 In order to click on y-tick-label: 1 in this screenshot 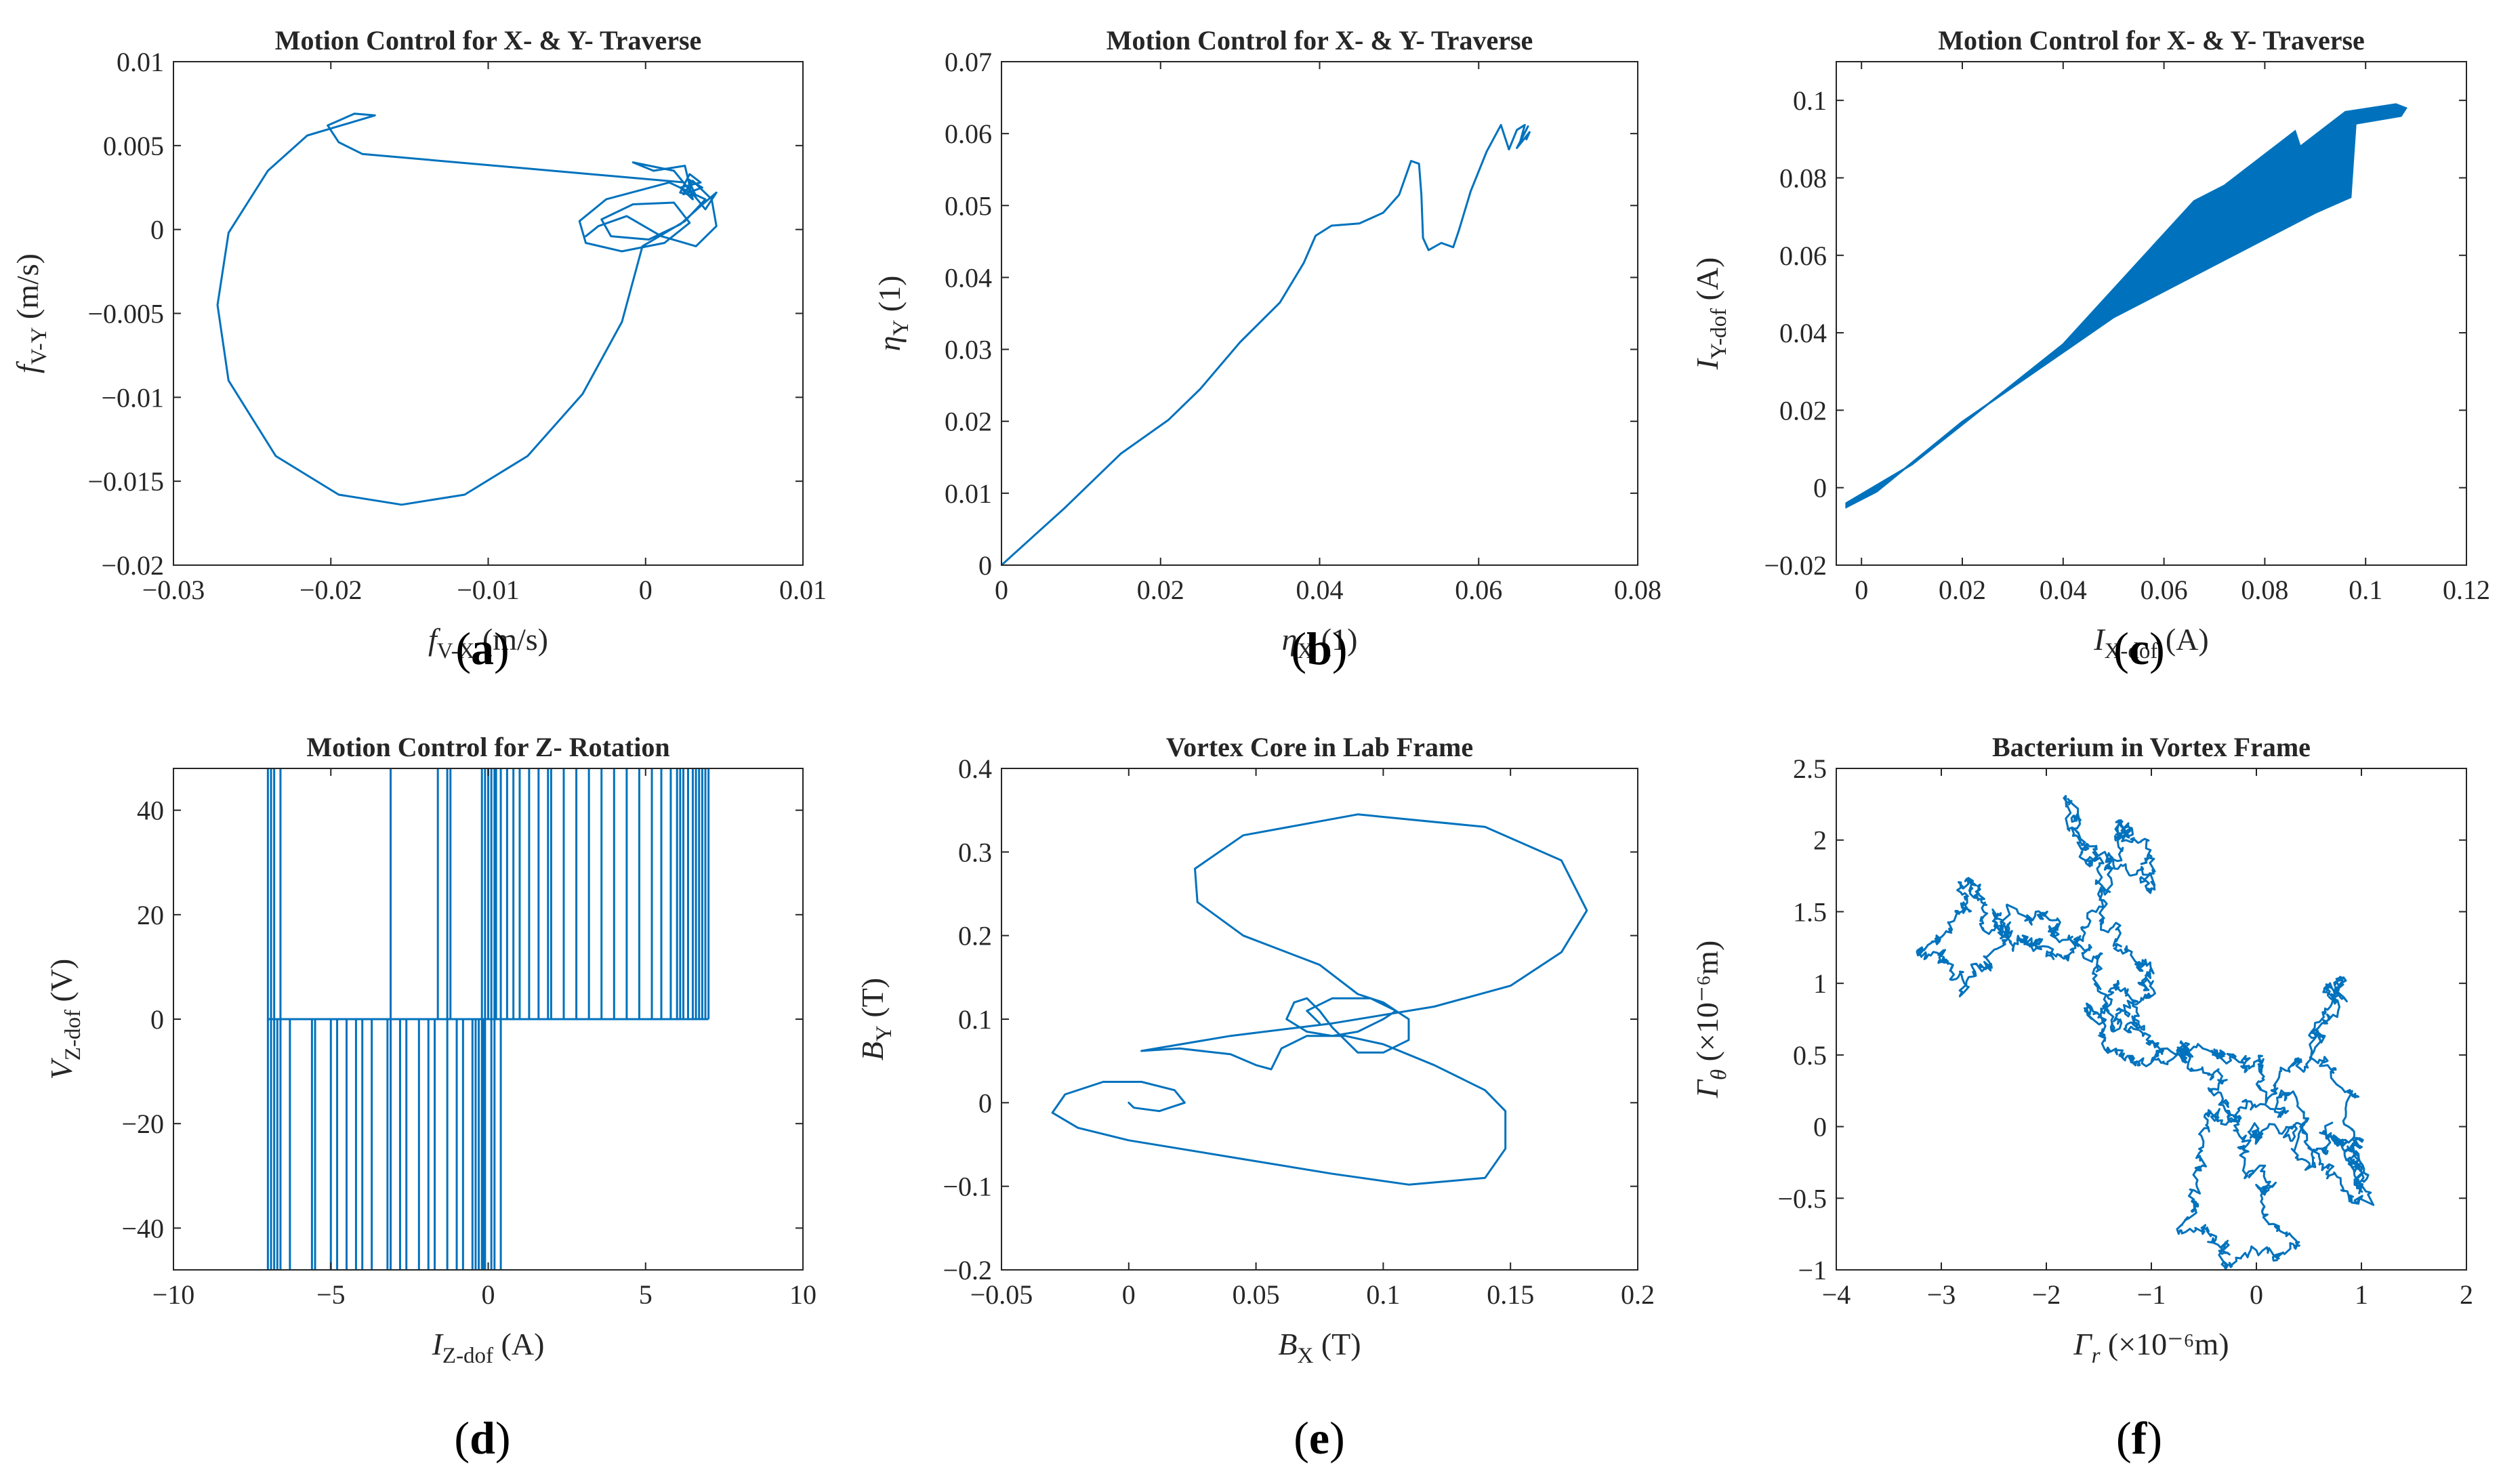, I will do `click(1820, 983)`.